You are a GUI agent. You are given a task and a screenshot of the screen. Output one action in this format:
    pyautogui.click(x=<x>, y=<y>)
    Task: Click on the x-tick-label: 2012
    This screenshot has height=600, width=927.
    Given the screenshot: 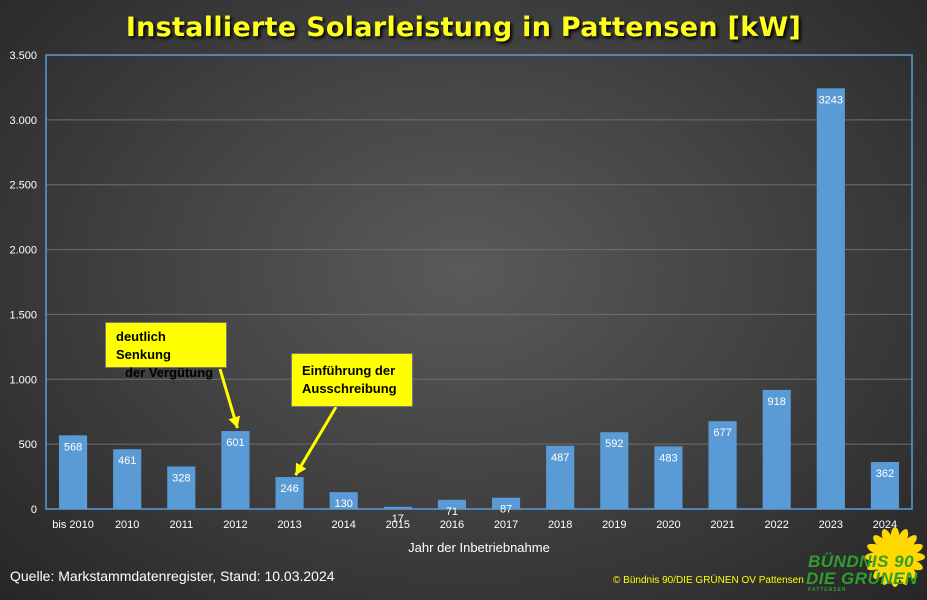 What is the action you would take?
    pyautogui.click(x=235, y=525)
    